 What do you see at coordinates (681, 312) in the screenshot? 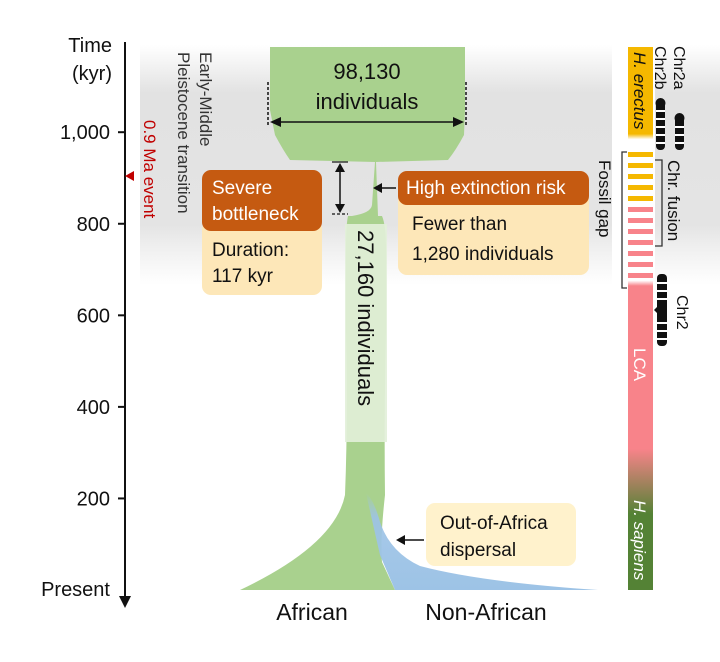
I see `chr2-label: Chr2` at bounding box center [681, 312].